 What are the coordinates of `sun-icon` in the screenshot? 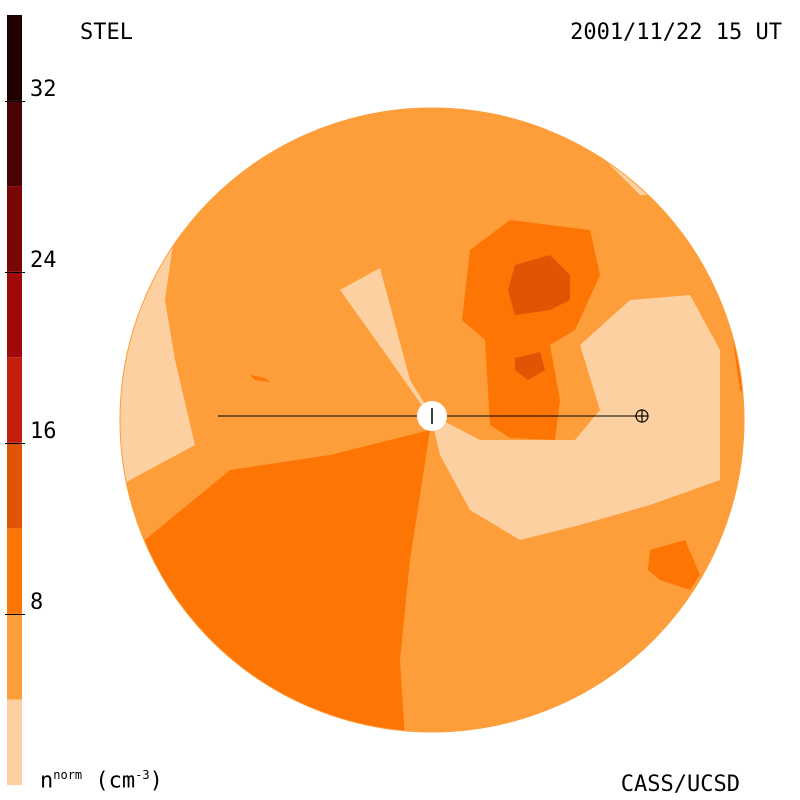 It's located at (432, 416).